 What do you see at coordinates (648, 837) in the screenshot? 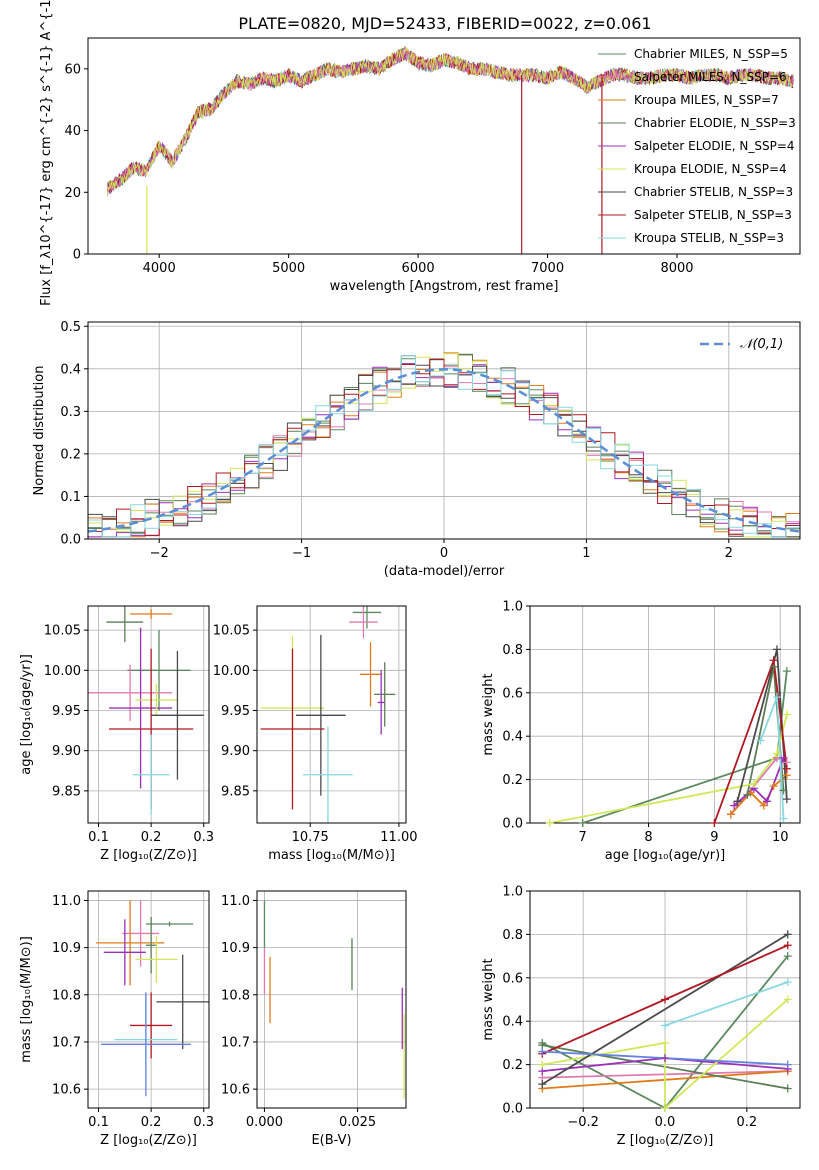
I see `x-tick-label: 8` at bounding box center [648, 837].